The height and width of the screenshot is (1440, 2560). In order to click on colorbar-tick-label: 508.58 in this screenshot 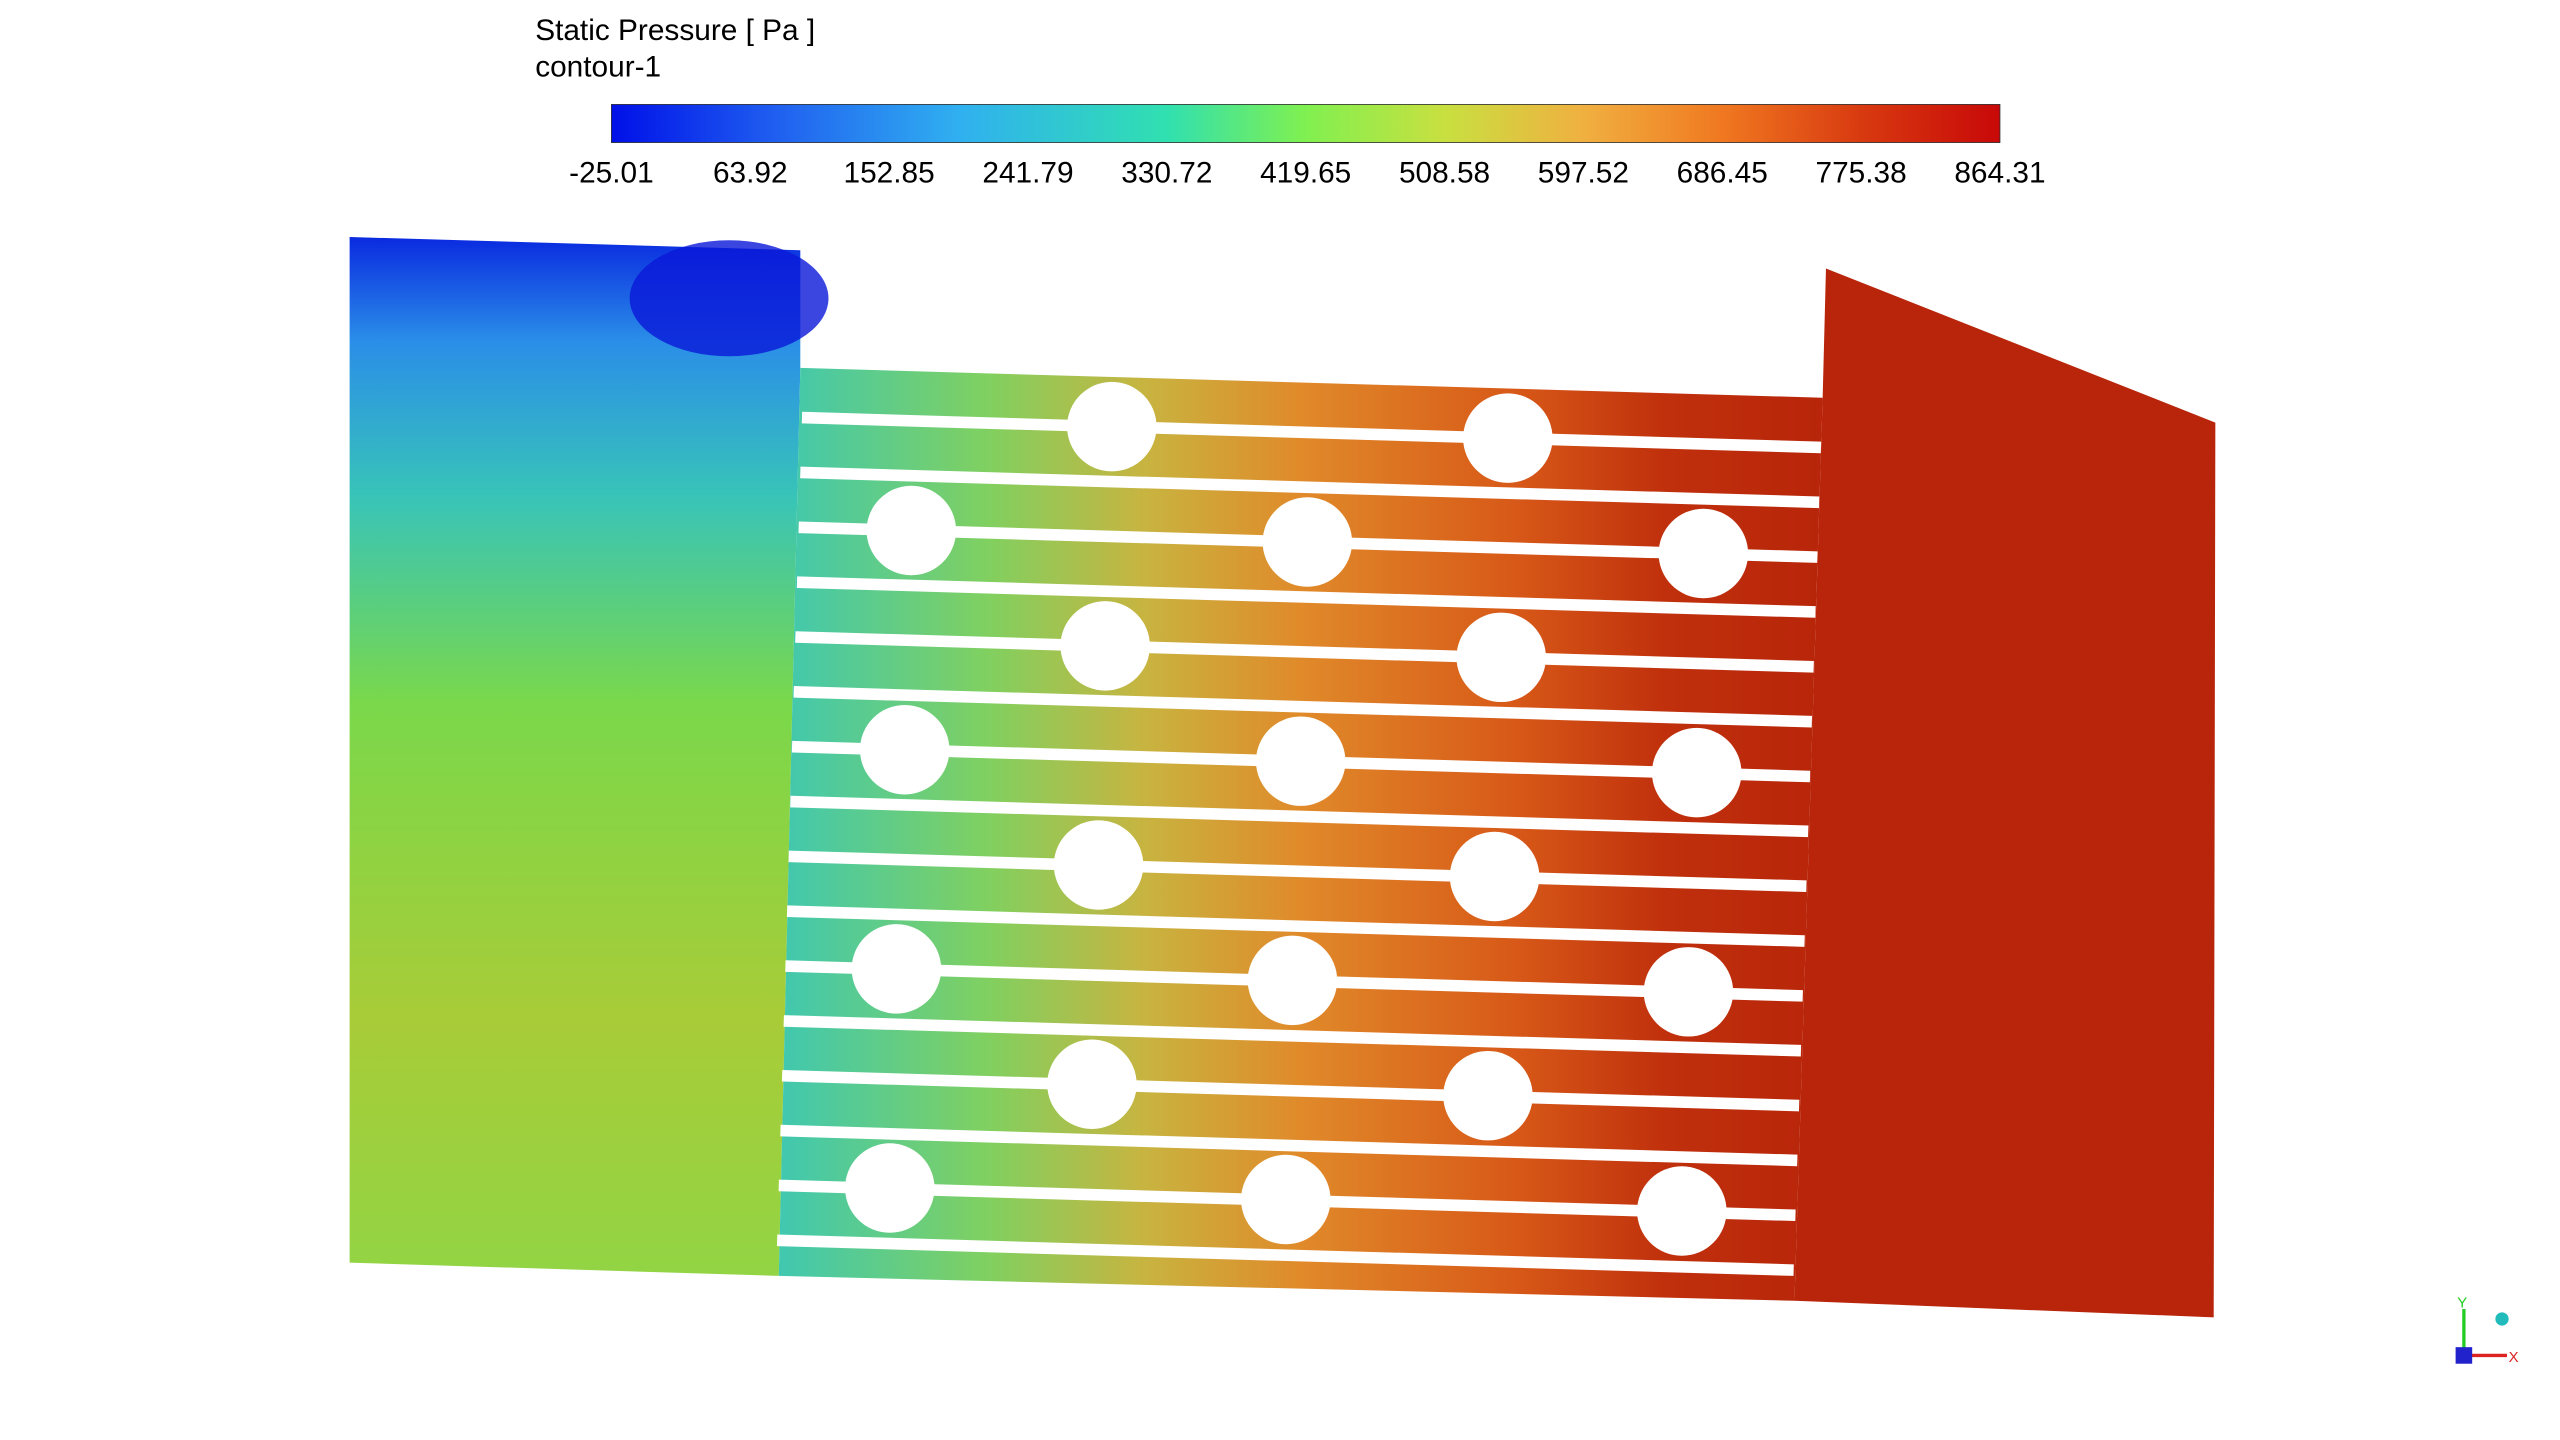, I will do `click(1444, 172)`.